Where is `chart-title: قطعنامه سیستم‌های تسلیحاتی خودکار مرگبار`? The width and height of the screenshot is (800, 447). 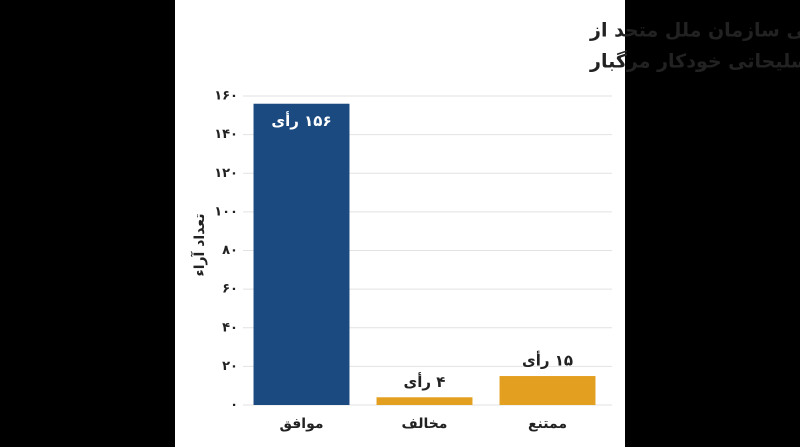
chart-title: قطعنامه سیستم‌های تسلیحاتی خودکار مرگبار is located at coordinates (694, 61).